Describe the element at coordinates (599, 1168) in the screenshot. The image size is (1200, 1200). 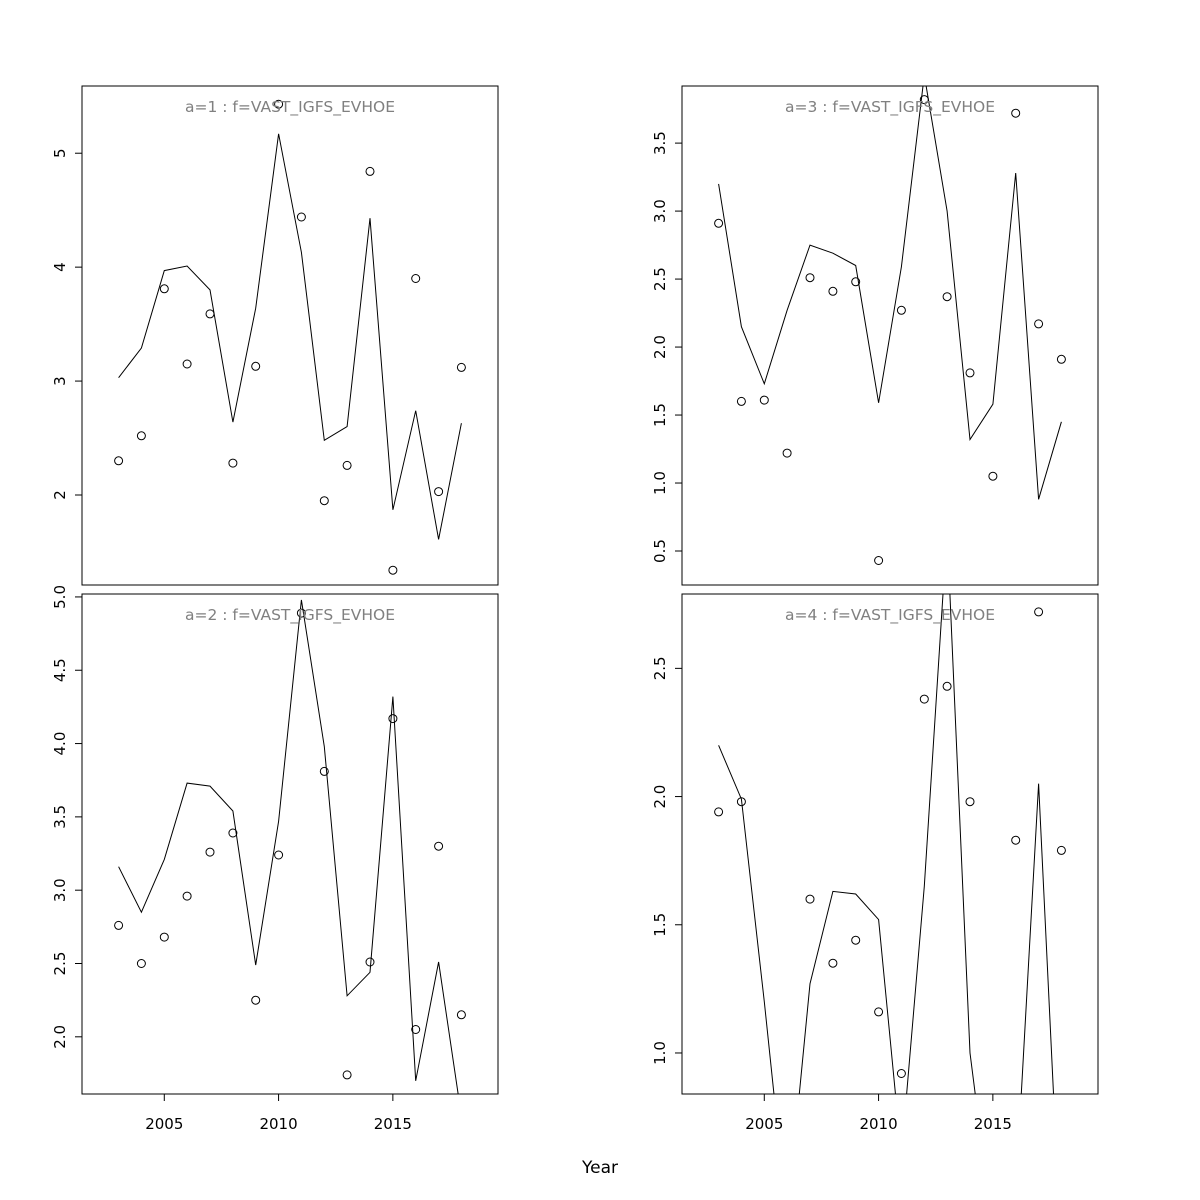
I see `x-axis-title: Year` at that location.